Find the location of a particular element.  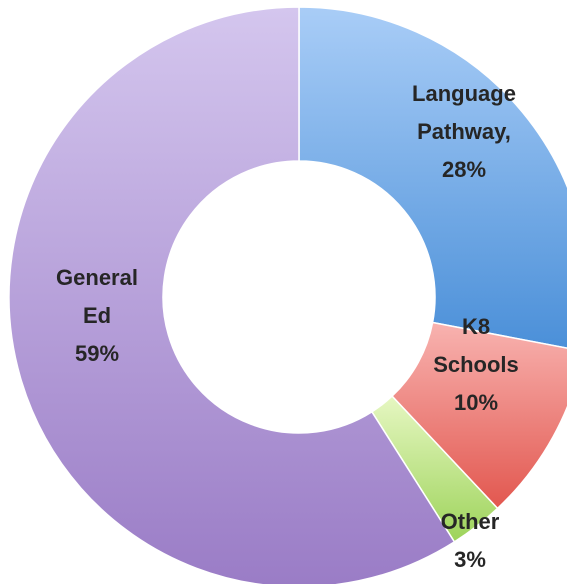

slice-label-k8-schools: 10% is located at coordinates (476, 402).